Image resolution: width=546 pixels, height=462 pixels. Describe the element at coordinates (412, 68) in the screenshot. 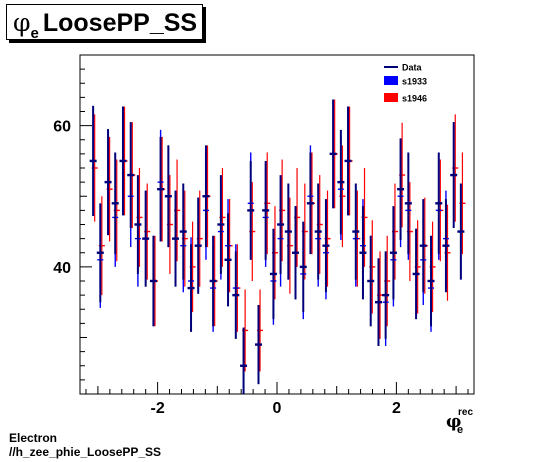

I see `legend-label-data: Data` at that location.